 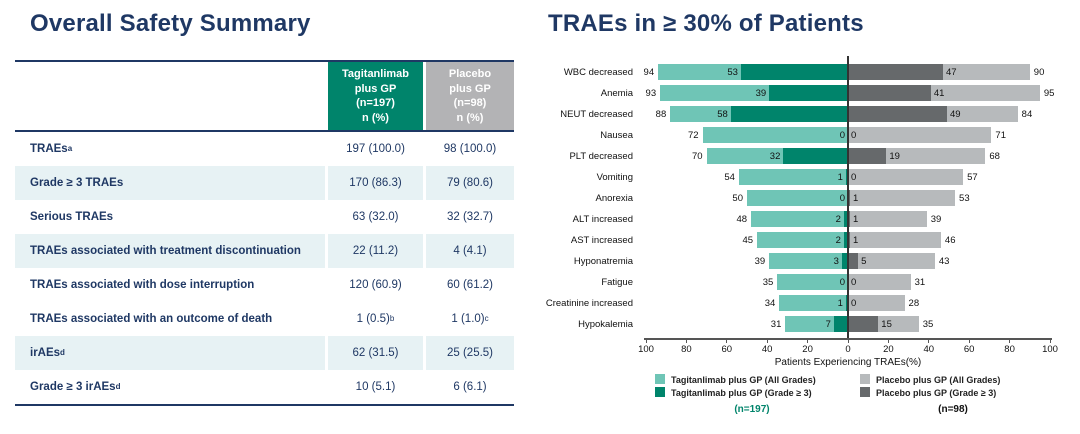 What do you see at coordinates (142, 285) in the screenshot?
I see `row-label: TRAEs associated with dose interruption` at bounding box center [142, 285].